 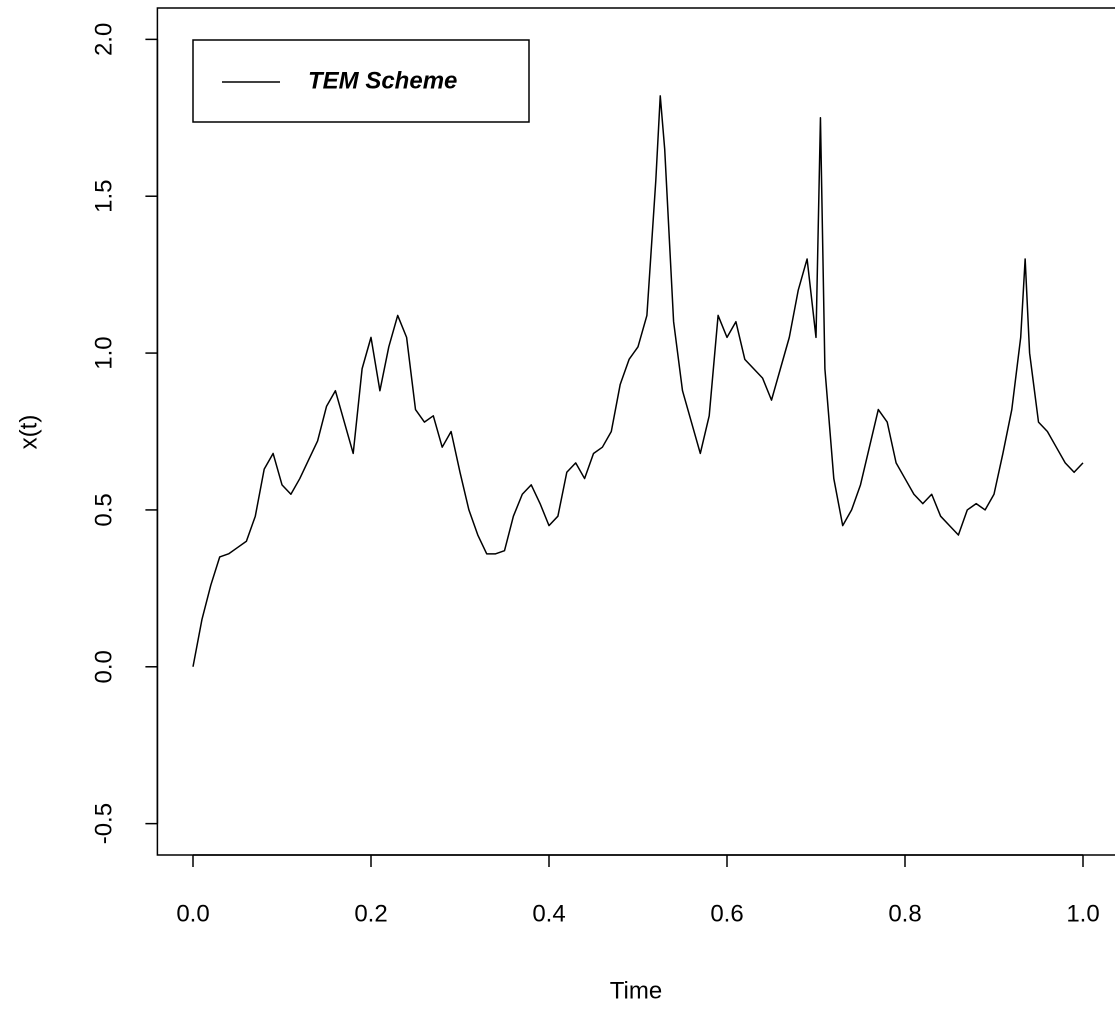 What do you see at coordinates (548, 913) in the screenshot?
I see `x-tick-label: 0.4` at bounding box center [548, 913].